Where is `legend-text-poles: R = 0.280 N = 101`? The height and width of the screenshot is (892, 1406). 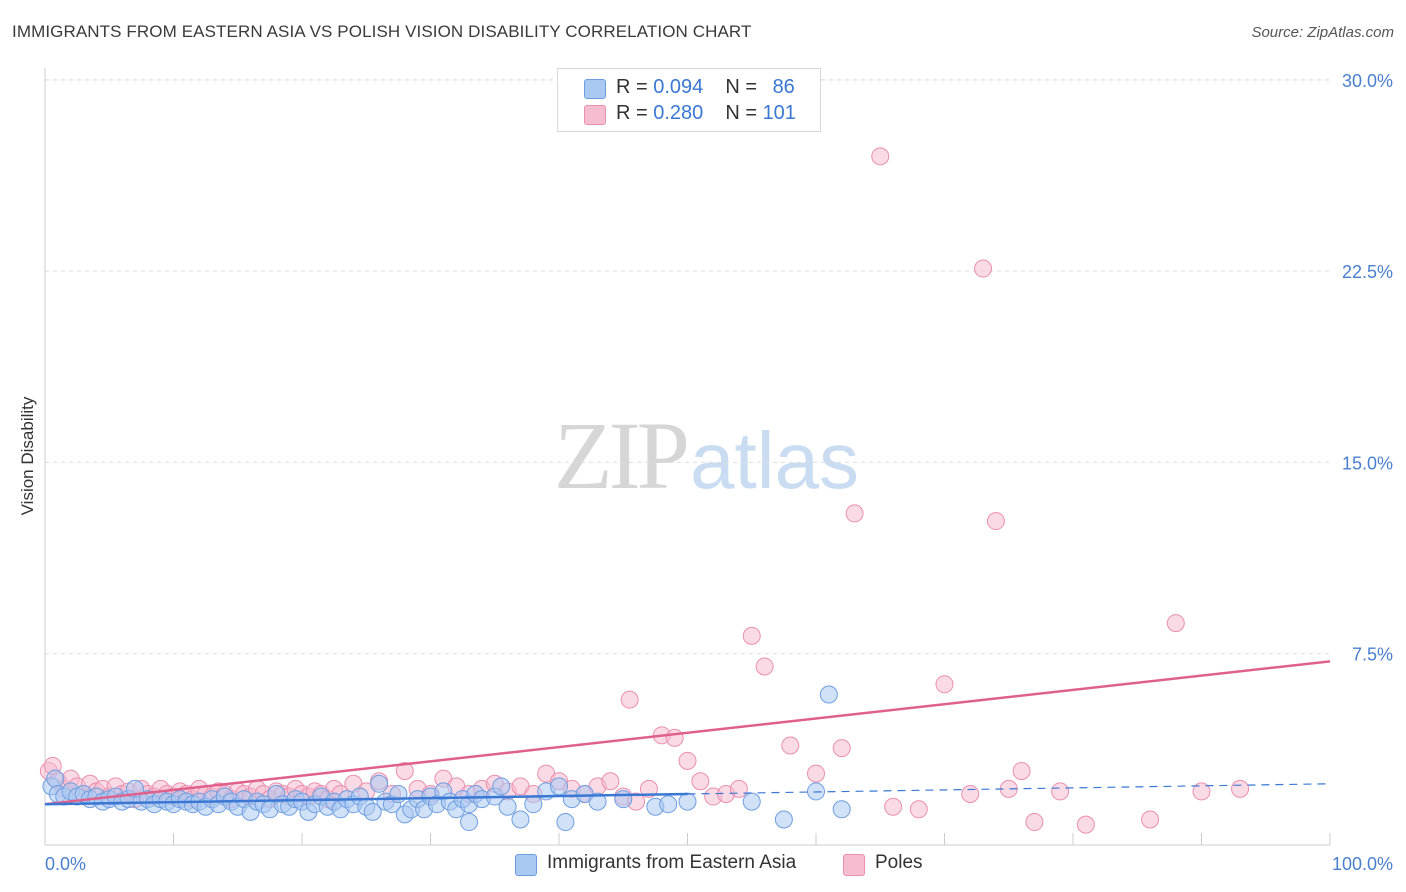 legend-text-poles: R = 0.280 N = 101 is located at coordinates (706, 113).